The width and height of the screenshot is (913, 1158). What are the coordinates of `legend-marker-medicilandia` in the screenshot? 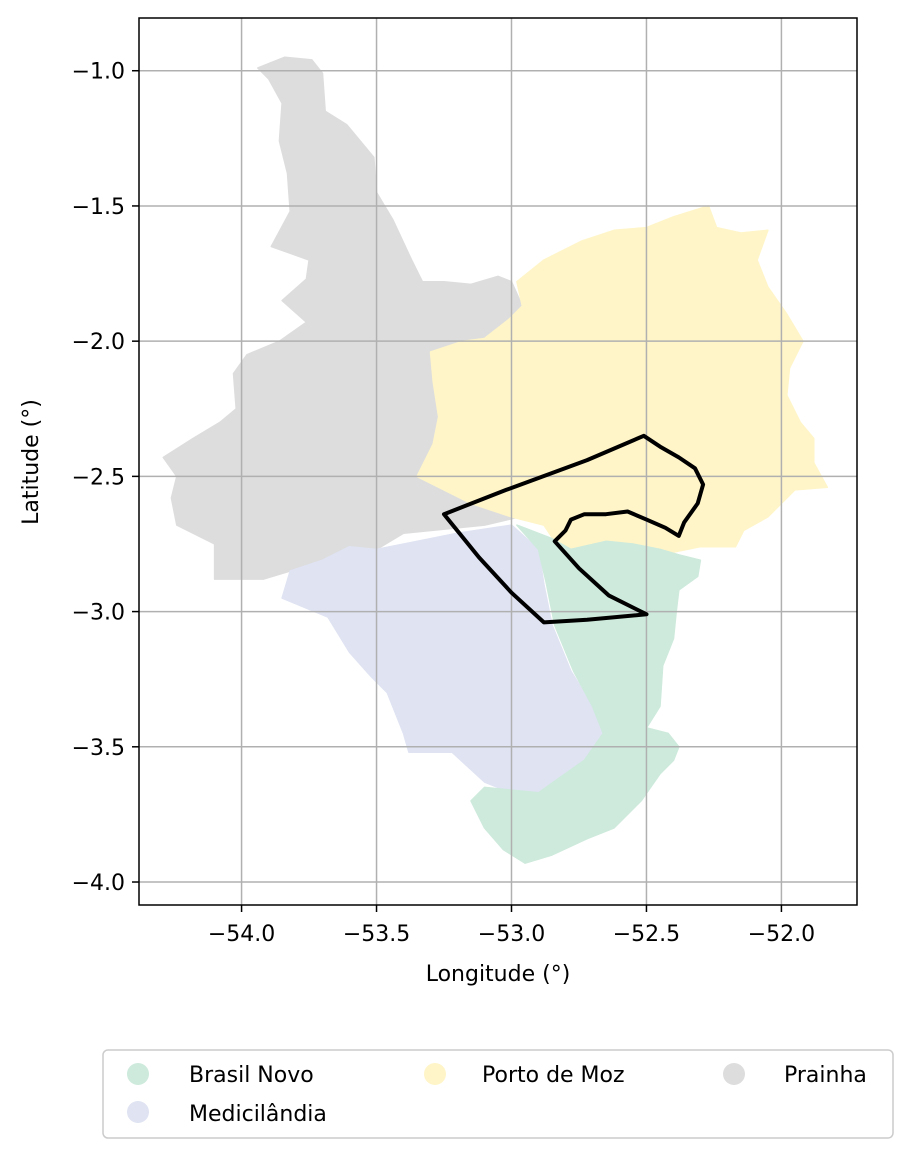 It's located at (138, 1112).